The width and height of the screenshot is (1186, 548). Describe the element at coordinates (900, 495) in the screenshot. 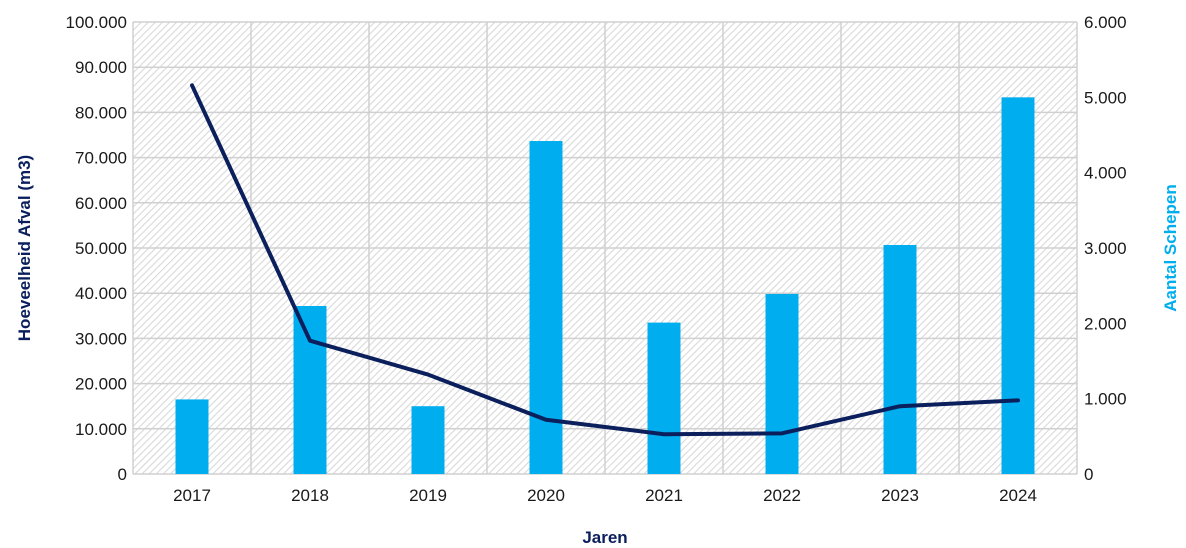

I see `x-tick-label: 2023` at that location.